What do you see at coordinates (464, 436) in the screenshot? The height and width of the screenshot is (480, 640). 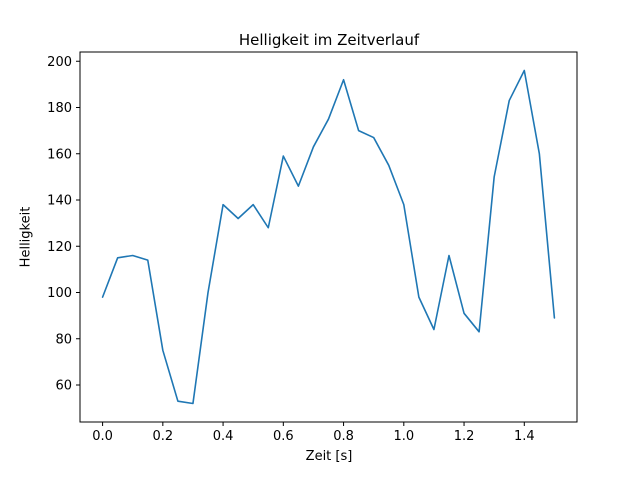 I see `x-tick-label: 1.2` at bounding box center [464, 436].